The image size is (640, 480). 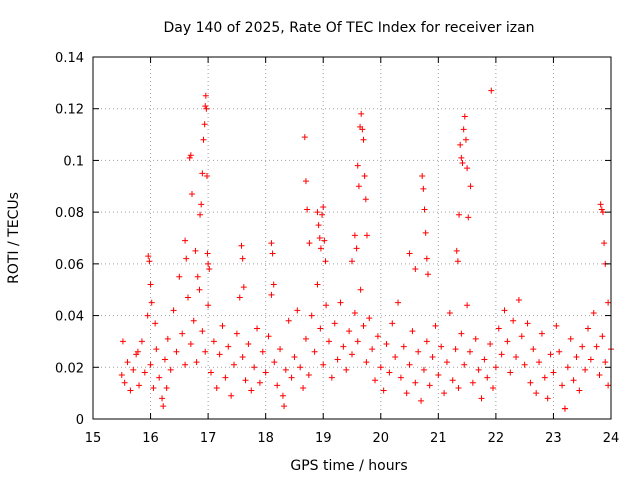 I want to click on y-tick-label: 0.08, so click(x=69, y=213).